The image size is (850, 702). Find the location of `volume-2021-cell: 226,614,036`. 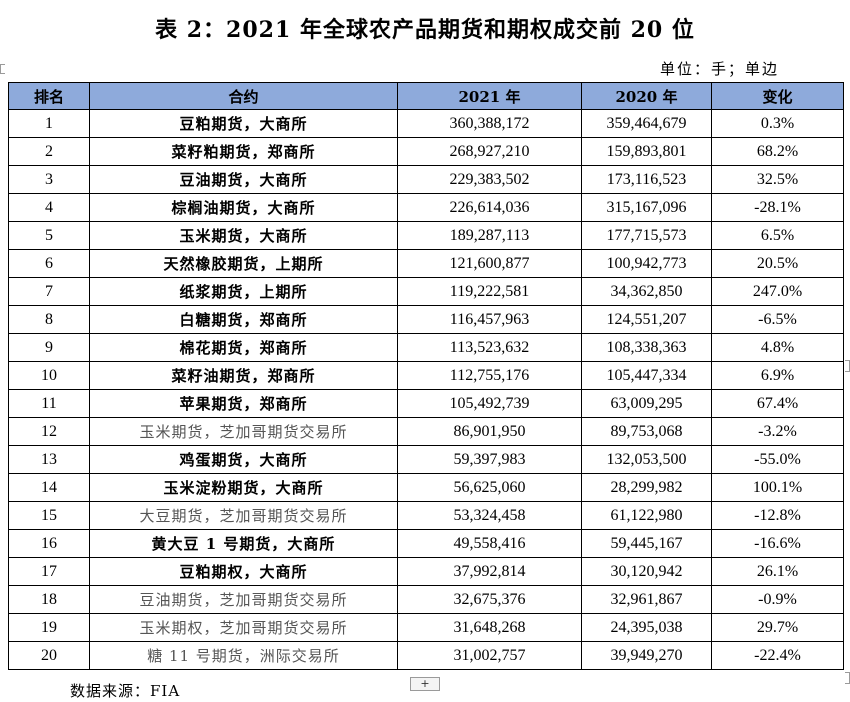

volume-2021-cell: 226,614,036 is located at coordinates (489, 207).